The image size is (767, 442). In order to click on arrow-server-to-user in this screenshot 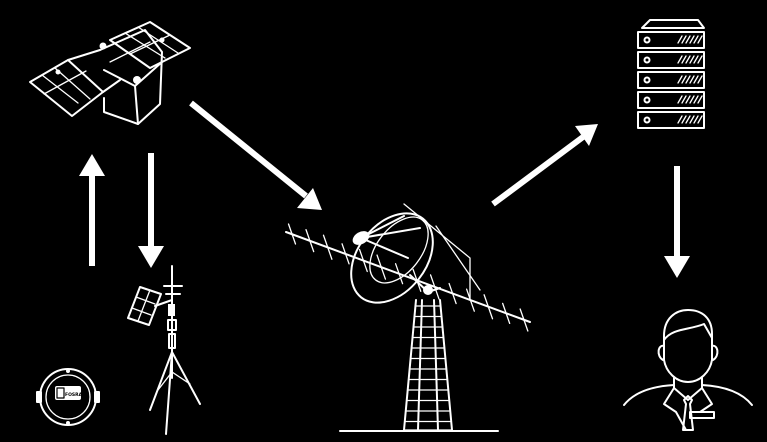, I will do `click(677, 222)`.